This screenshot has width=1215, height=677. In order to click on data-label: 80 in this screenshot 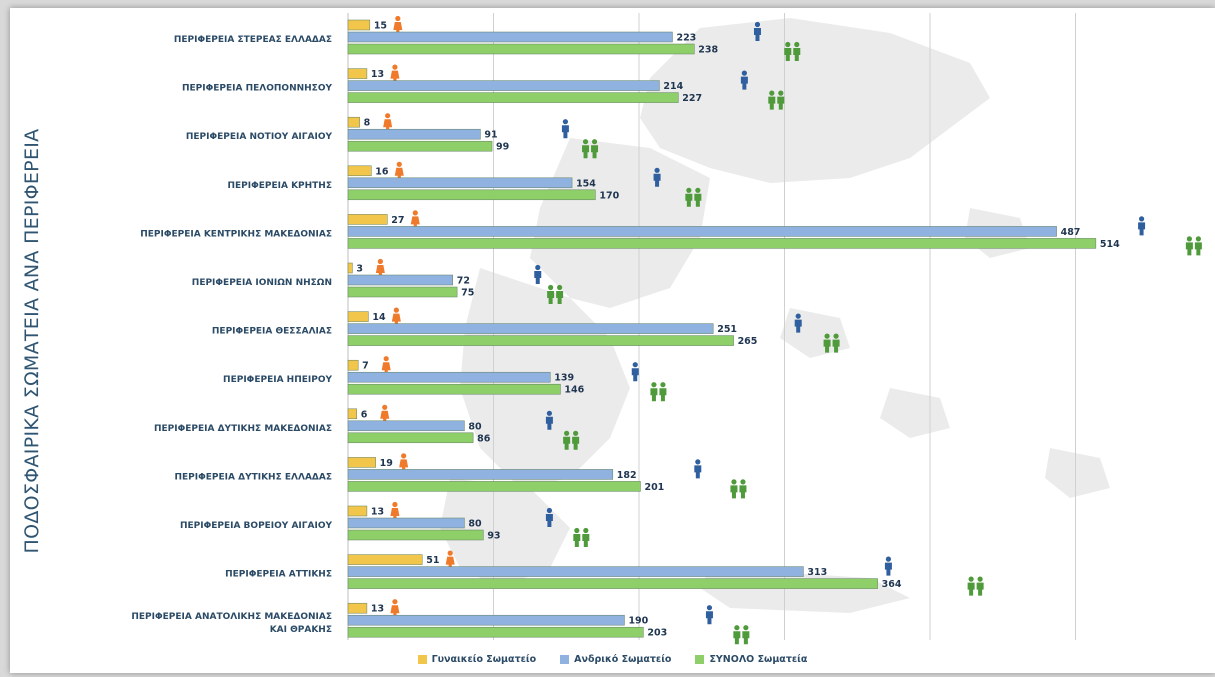, I will do `click(475, 524)`.